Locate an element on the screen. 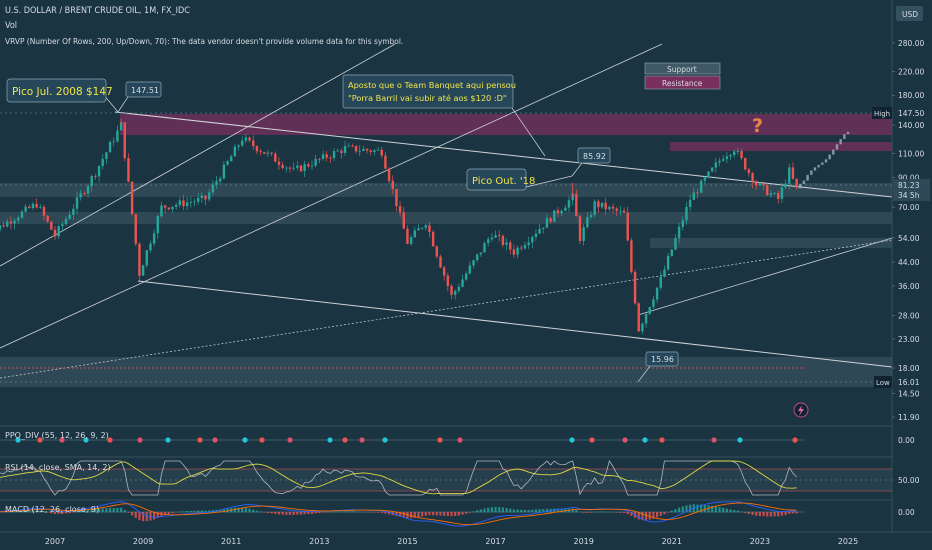 This screenshot has height=550, width=932. callout-85-92: 85.92 is located at coordinates (594, 155).